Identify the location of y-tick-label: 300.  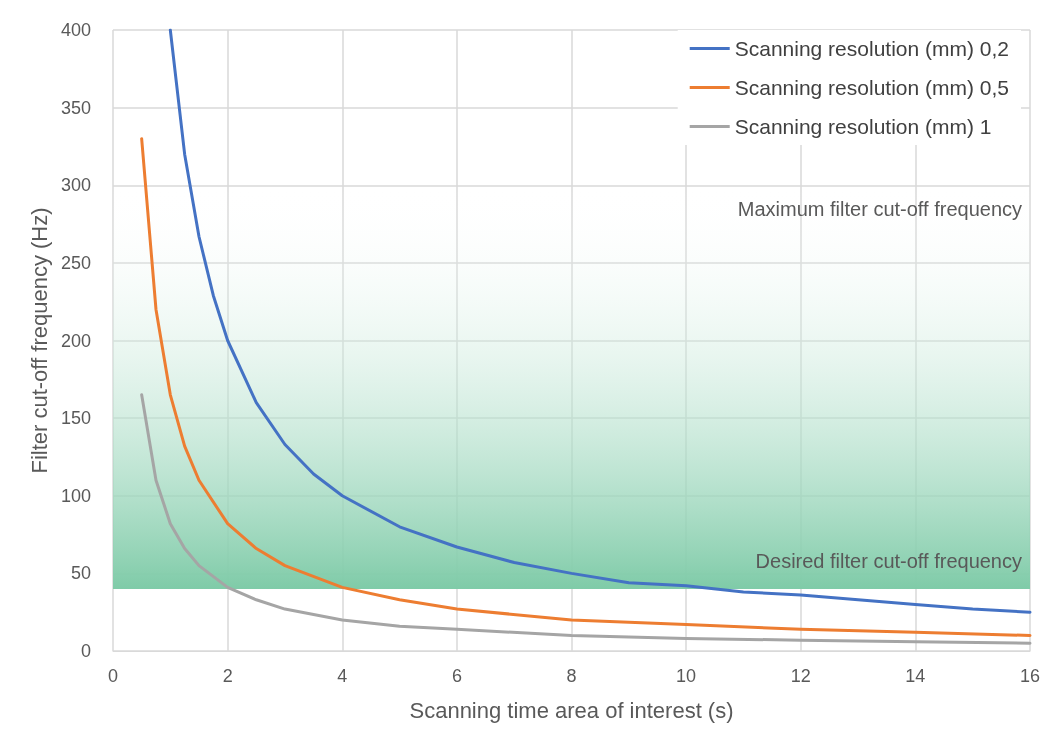
(75, 185).